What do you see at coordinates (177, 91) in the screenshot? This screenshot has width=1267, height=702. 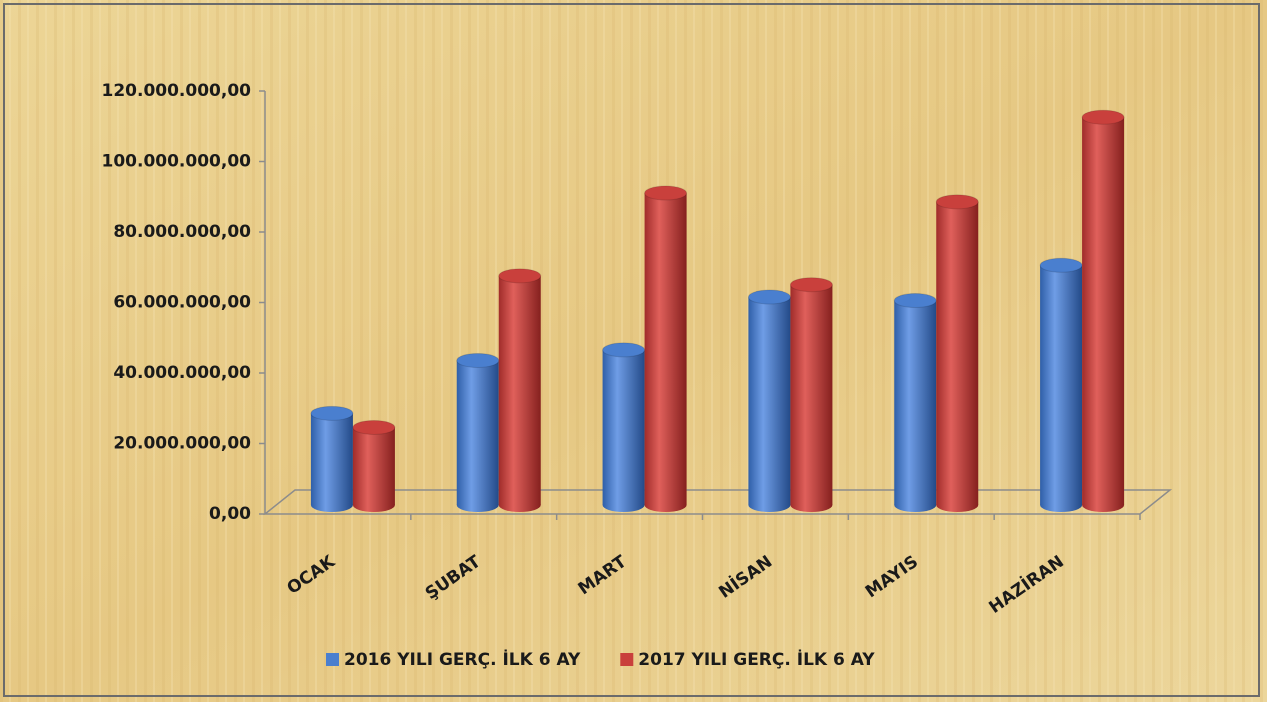 I see `y-tick-label: 120.000.000,00` at bounding box center [177, 91].